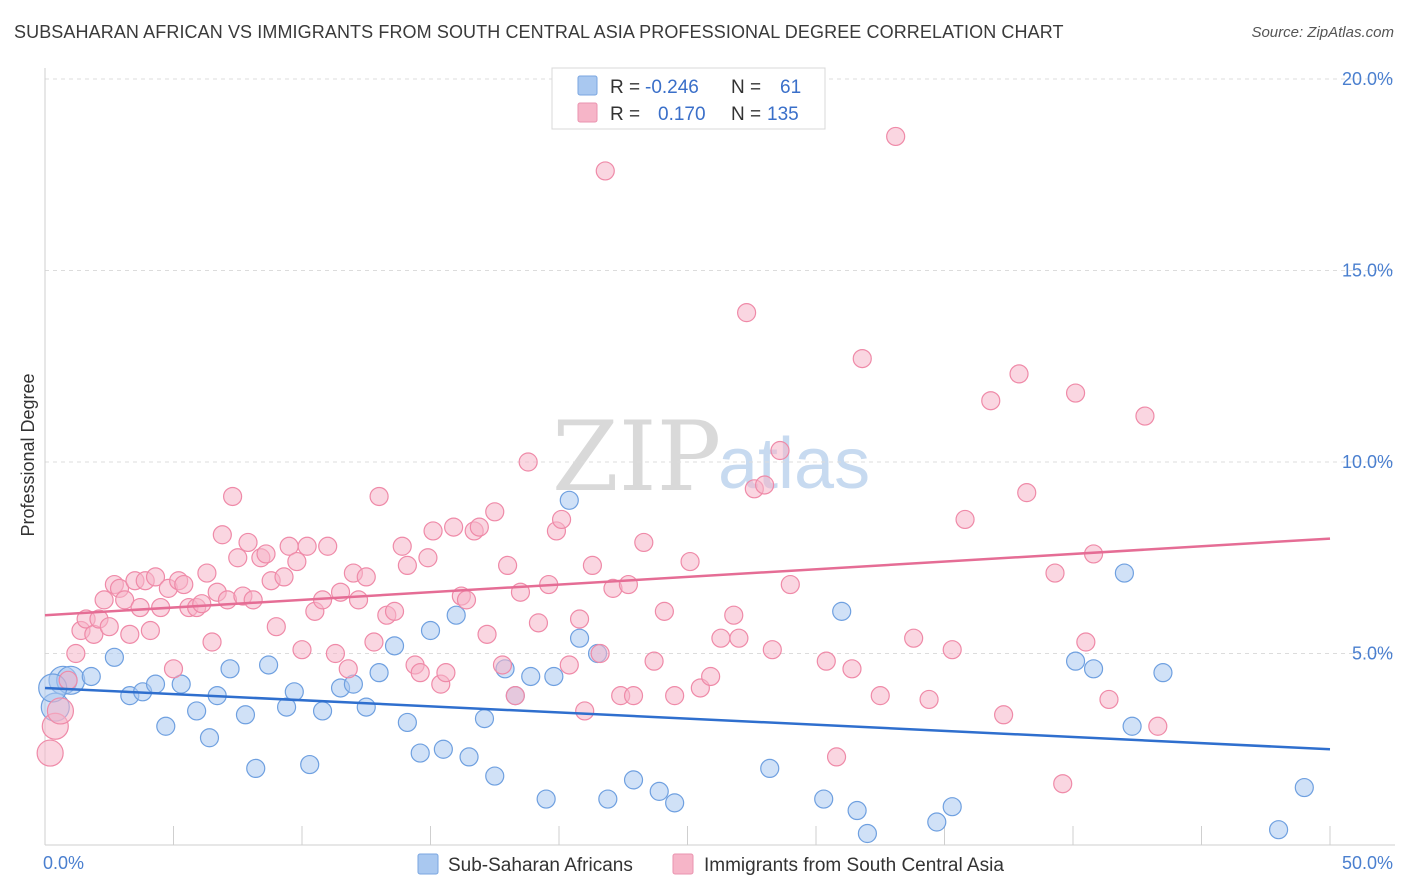 This screenshot has height=892, width=1406. What do you see at coordinates (636, 457) in the screenshot?
I see `watermark-zip: ZIP` at bounding box center [636, 457].